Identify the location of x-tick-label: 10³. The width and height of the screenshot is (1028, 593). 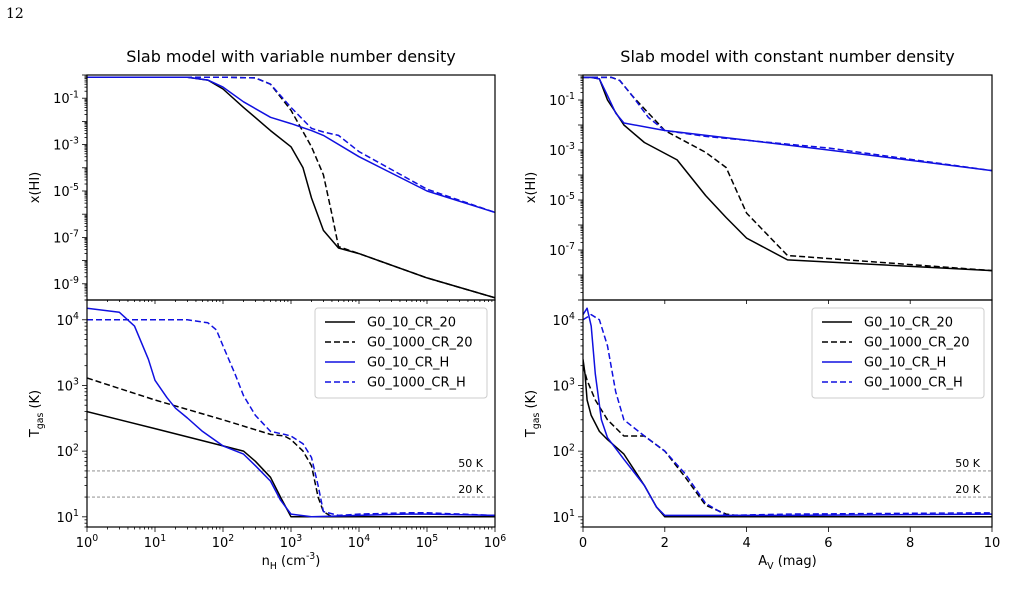
(291, 542).